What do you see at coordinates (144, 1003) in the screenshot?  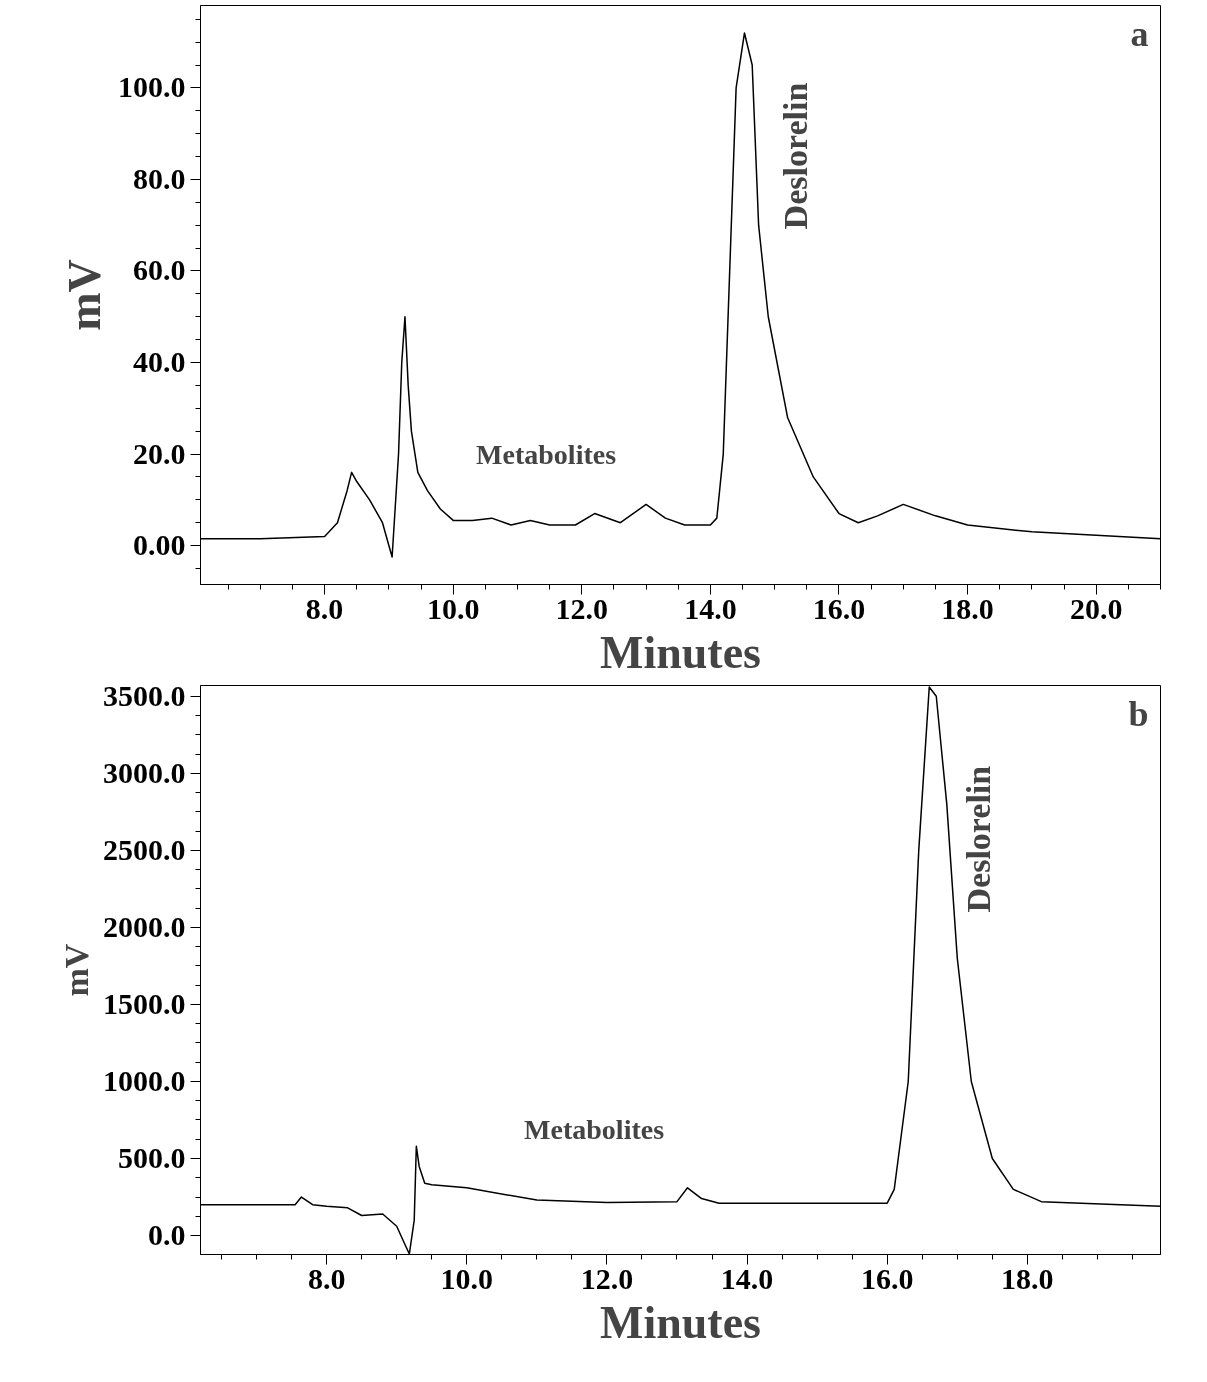 I see `y-tick-label: 1500.0` at bounding box center [144, 1003].